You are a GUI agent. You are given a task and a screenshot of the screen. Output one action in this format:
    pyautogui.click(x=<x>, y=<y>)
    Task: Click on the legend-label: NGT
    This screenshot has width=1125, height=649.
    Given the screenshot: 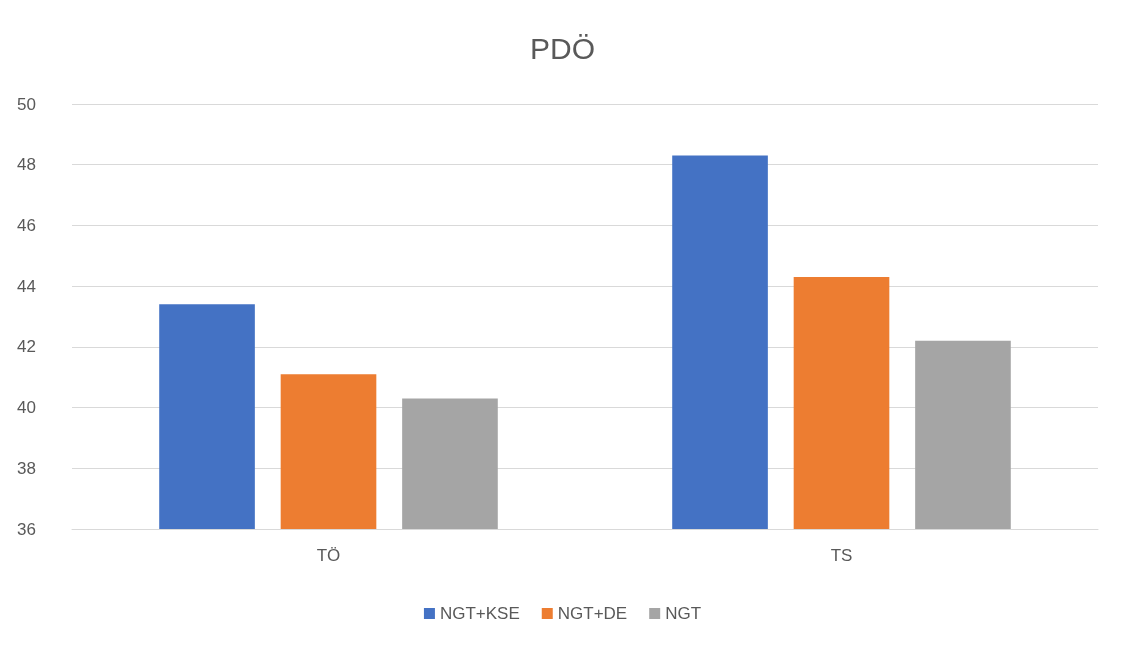 What is the action you would take?
    pyautogui.click(x=683, y=613)
    